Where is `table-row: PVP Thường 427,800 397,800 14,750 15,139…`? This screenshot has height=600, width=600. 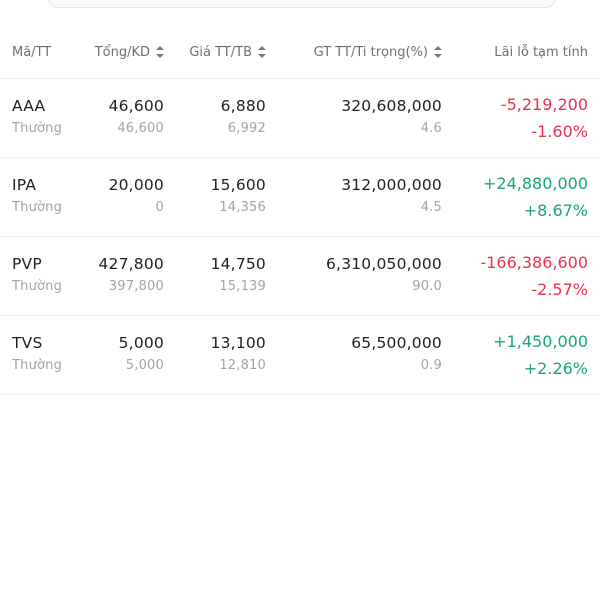
table-row: PVP Thường 427,800 397,800 14,750 15,139… is located at coordinates (300, 276).